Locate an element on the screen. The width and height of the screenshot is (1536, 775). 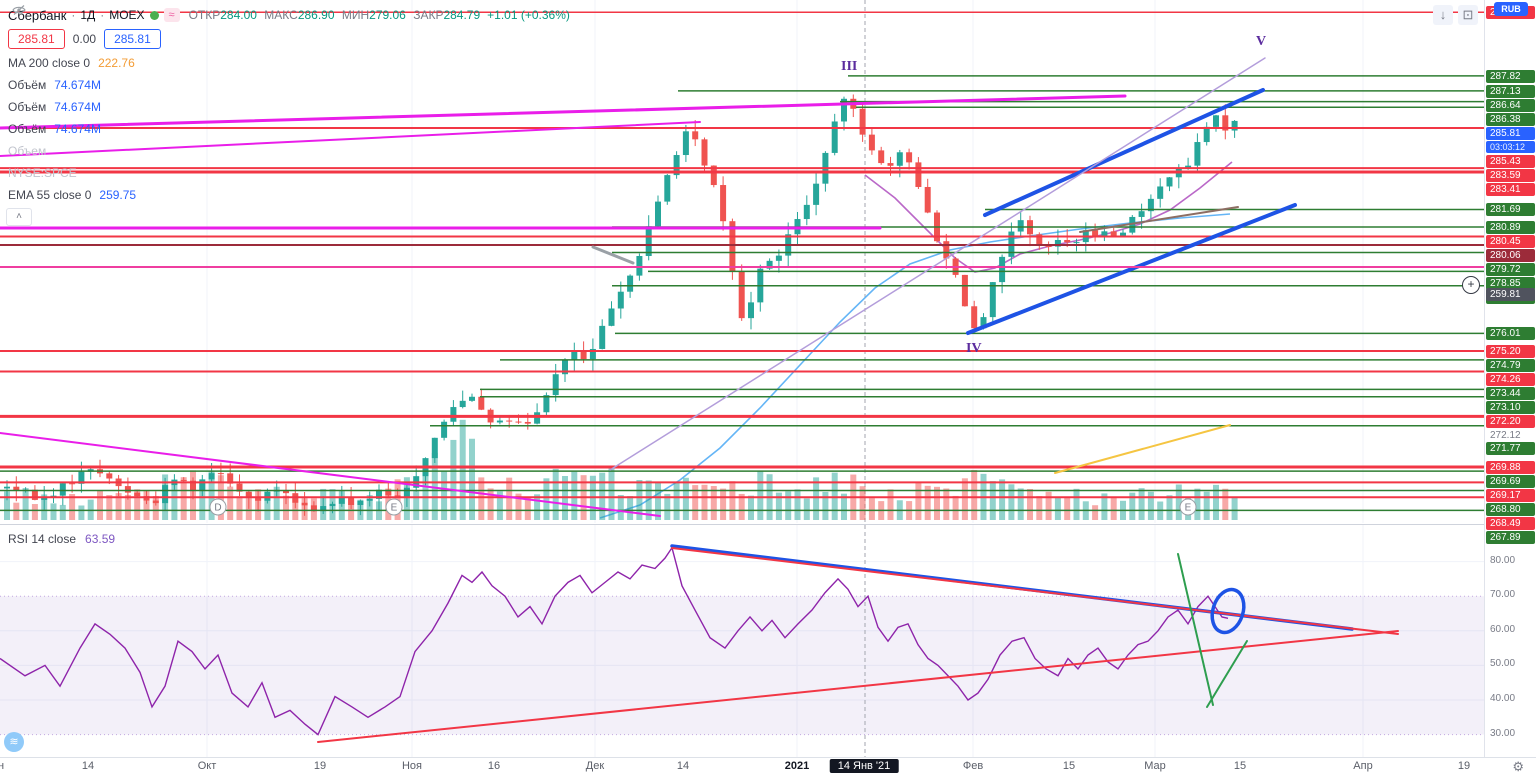
elliott-wave-label: III is located at coordinates (849, 66).